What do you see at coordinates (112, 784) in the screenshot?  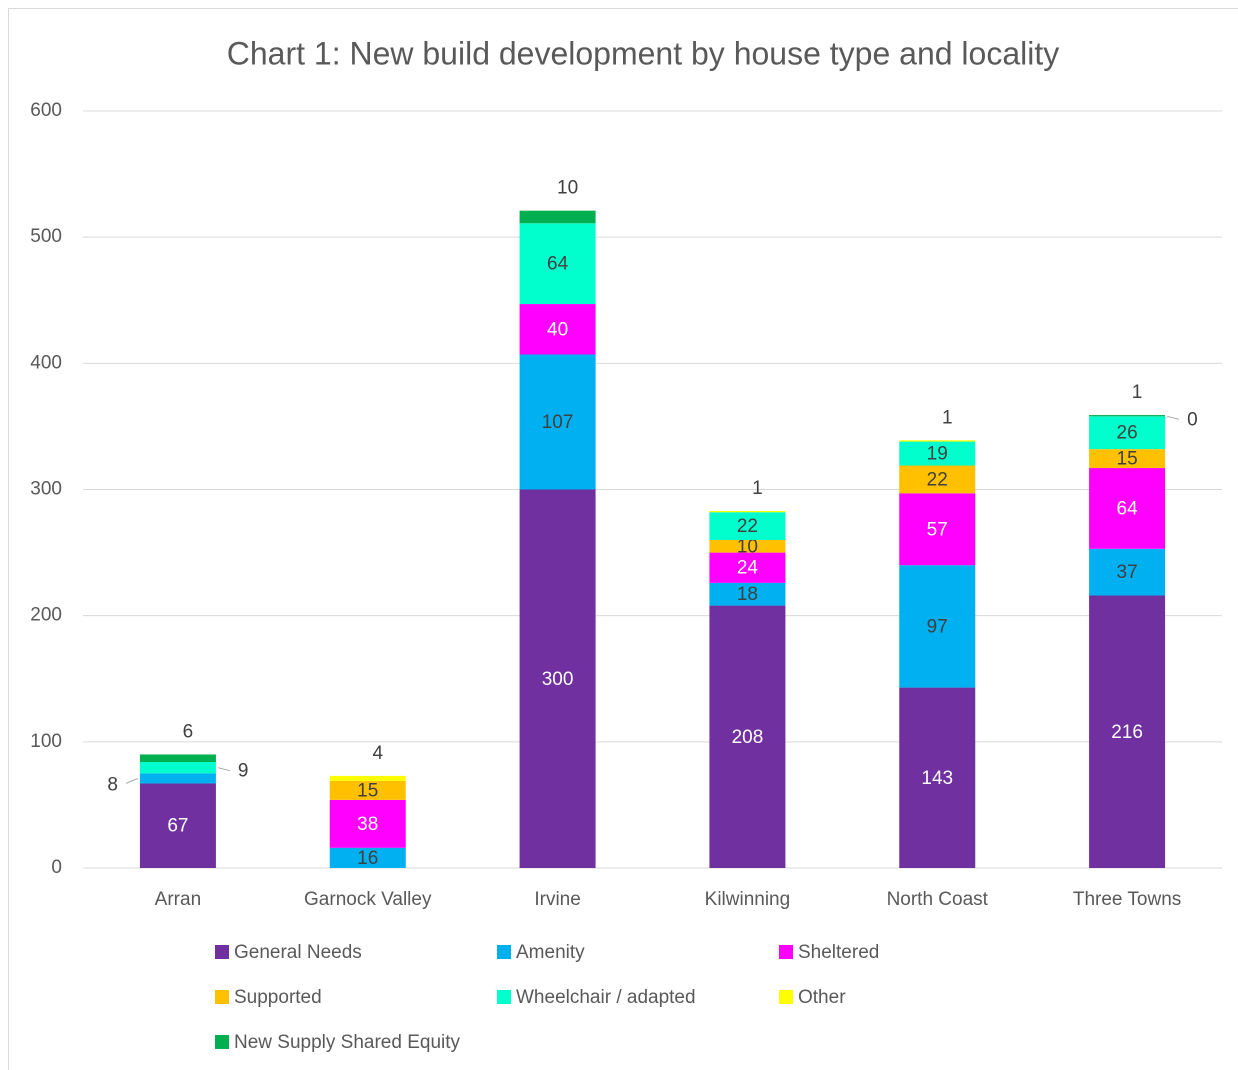 I see `data-label: 8` at bounding box center [112, 784].